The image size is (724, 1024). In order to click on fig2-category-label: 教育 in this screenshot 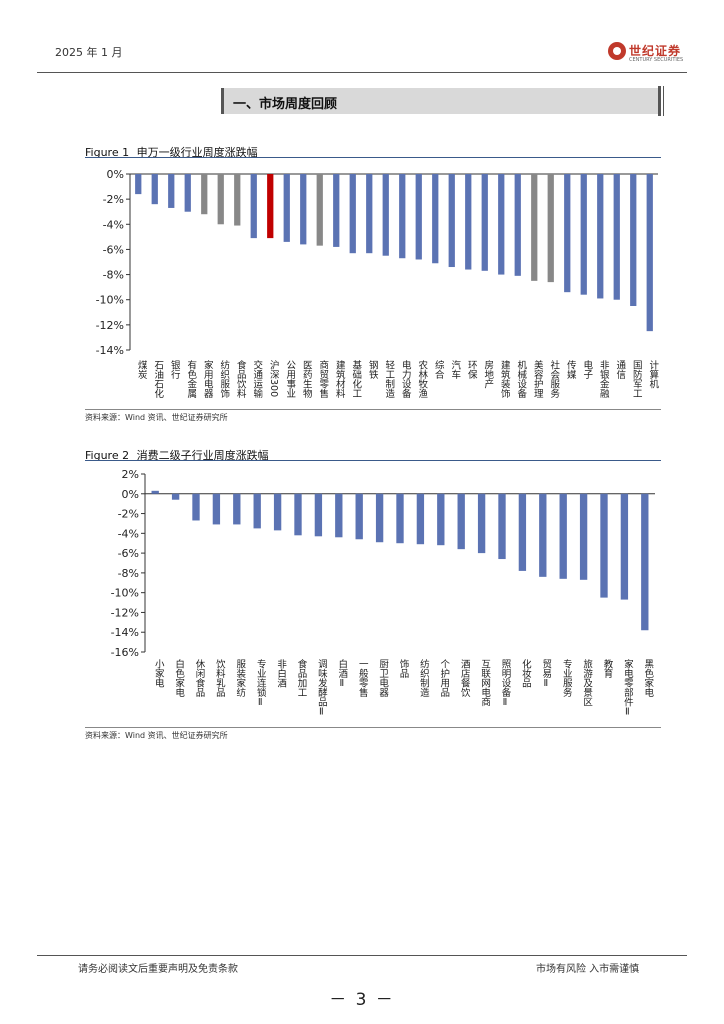, I will do `click(608, 668)`.